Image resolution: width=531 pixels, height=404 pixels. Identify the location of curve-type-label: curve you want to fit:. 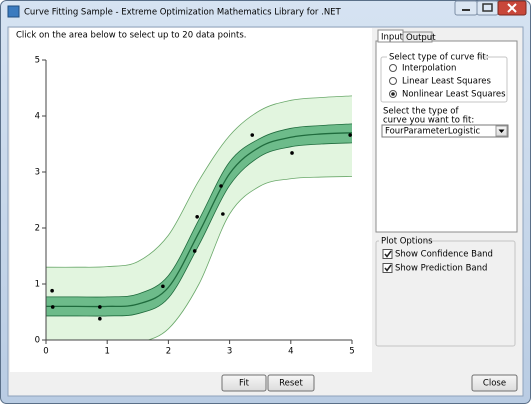
(428, 121).